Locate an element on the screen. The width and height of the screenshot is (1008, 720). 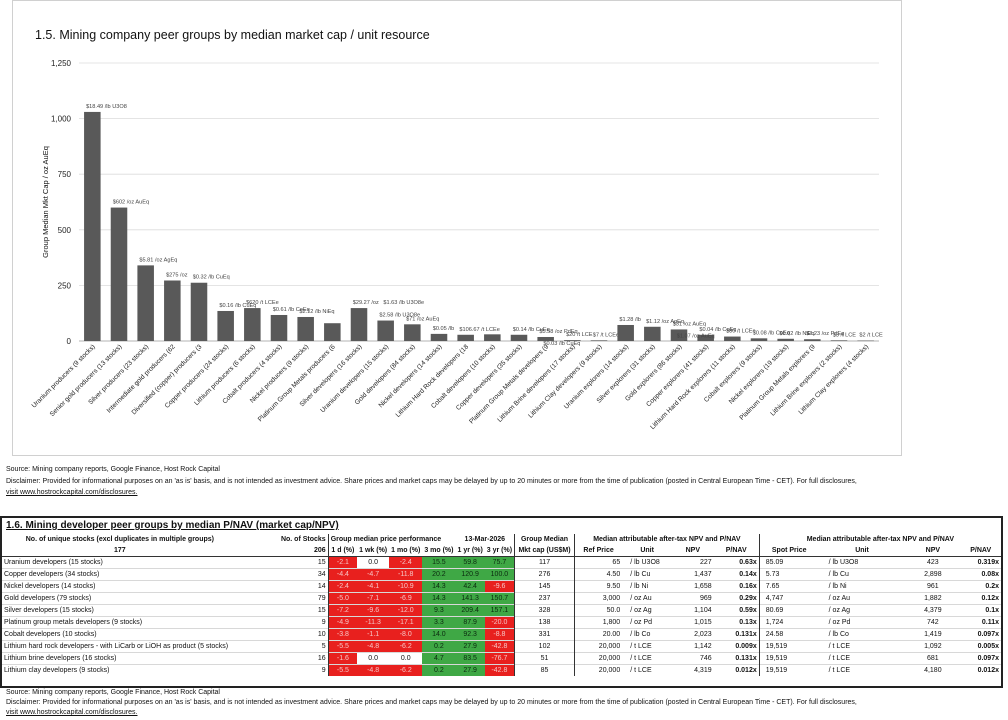
row-ref-price: 9.50 is located at coordinates (598, 586).